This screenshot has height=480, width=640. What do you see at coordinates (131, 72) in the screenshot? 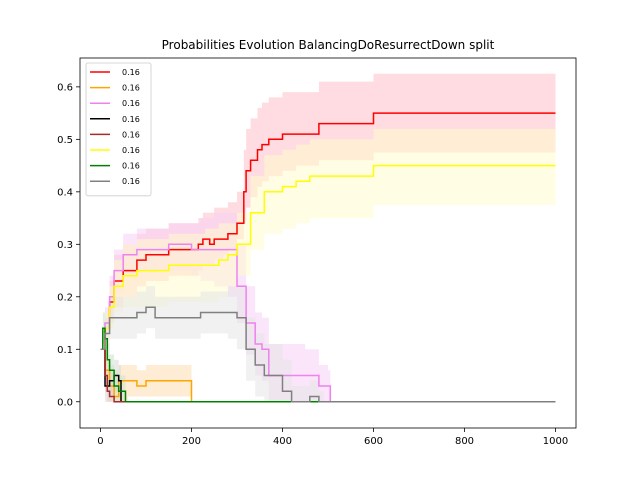
I see `legend-label-1: 0.16` at bounding box center [131, 72].